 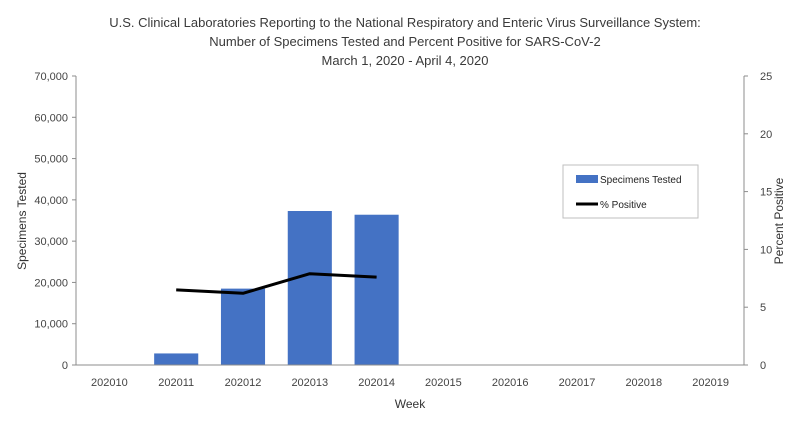 I want to click on y-right-tick-label: 5, so click(x=763, y=308).